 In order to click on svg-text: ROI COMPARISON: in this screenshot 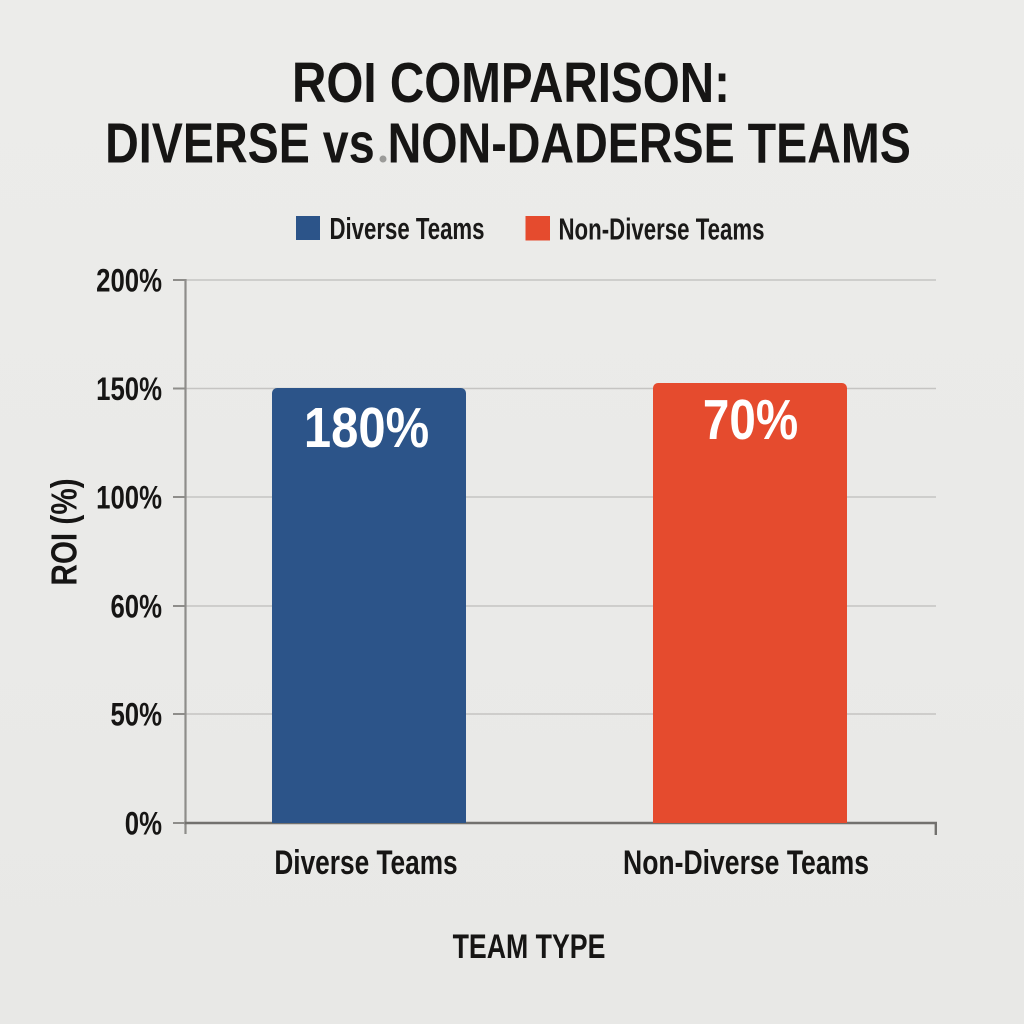, I will do `click(511, 83)`.